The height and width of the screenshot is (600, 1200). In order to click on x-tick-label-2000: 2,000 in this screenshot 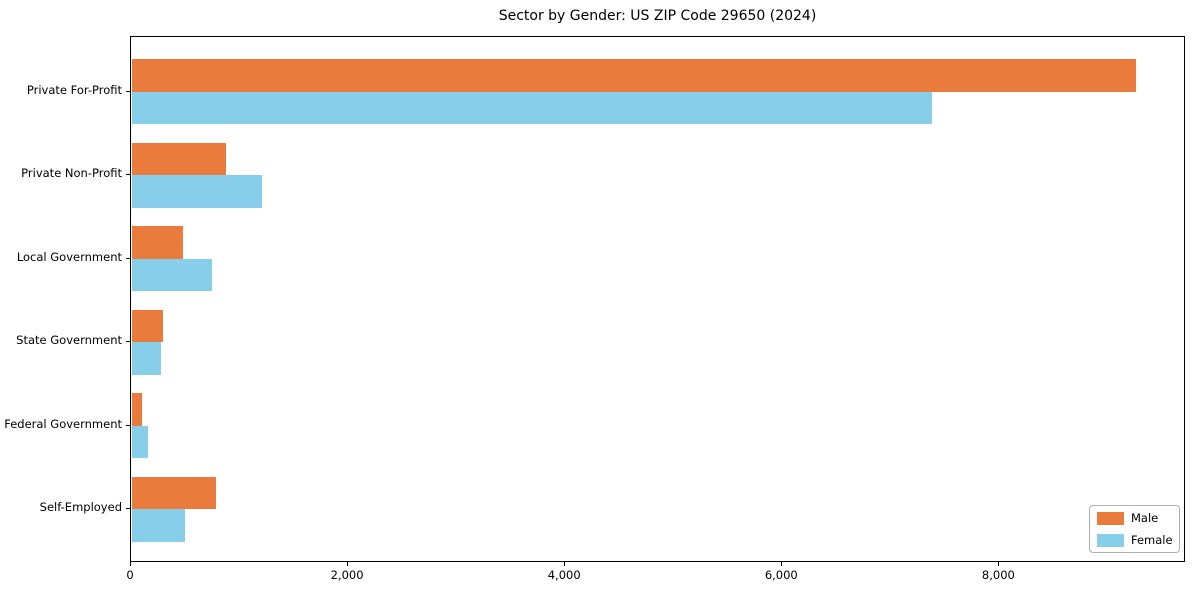, I will do `click(347, 575)`.